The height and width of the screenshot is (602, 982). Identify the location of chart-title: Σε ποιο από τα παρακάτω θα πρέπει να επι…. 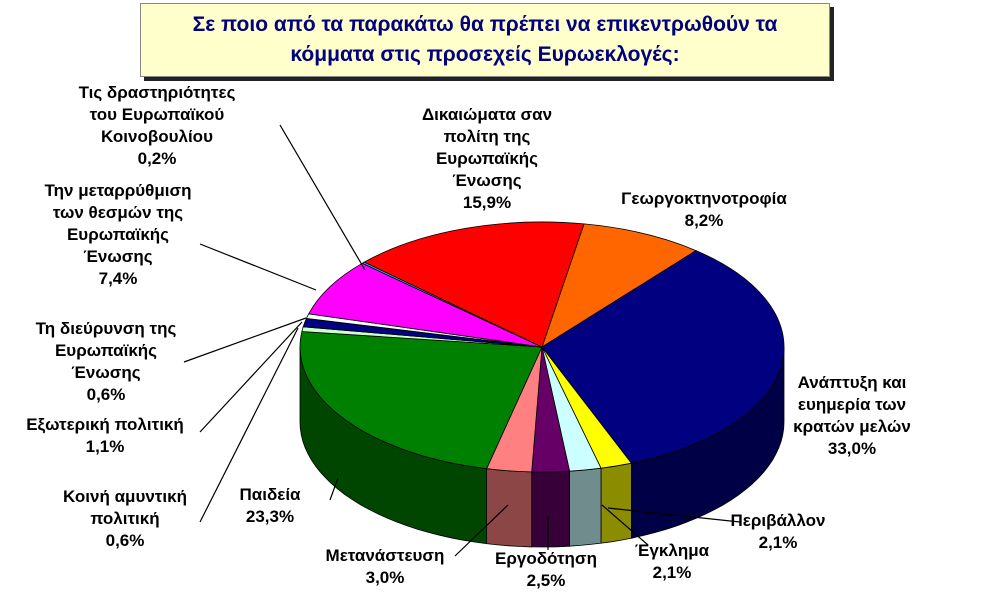
(485, 40).